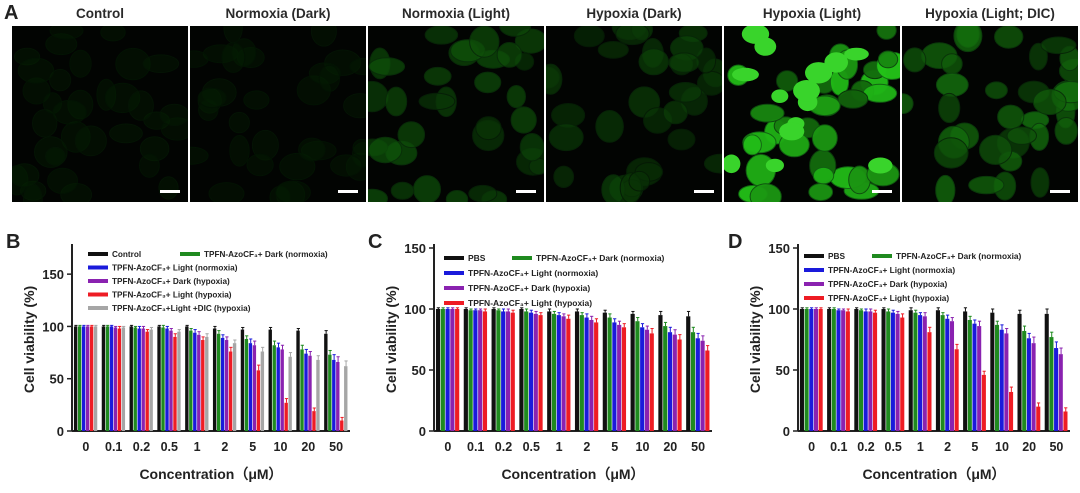 Image resolution: width=1080 pixels, height=493 pixels. I want to click on x-tick-label: 10, so click(643, 447).